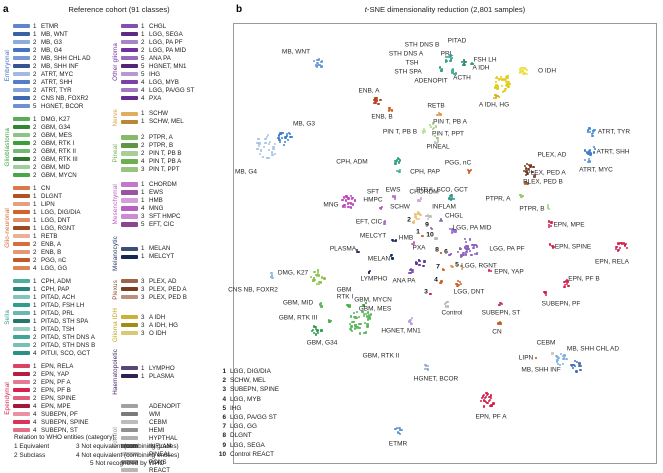  Describe the element at coordinates (236, 408) in the screenshot. I see `tsne-legend-label: IHG` at that location.